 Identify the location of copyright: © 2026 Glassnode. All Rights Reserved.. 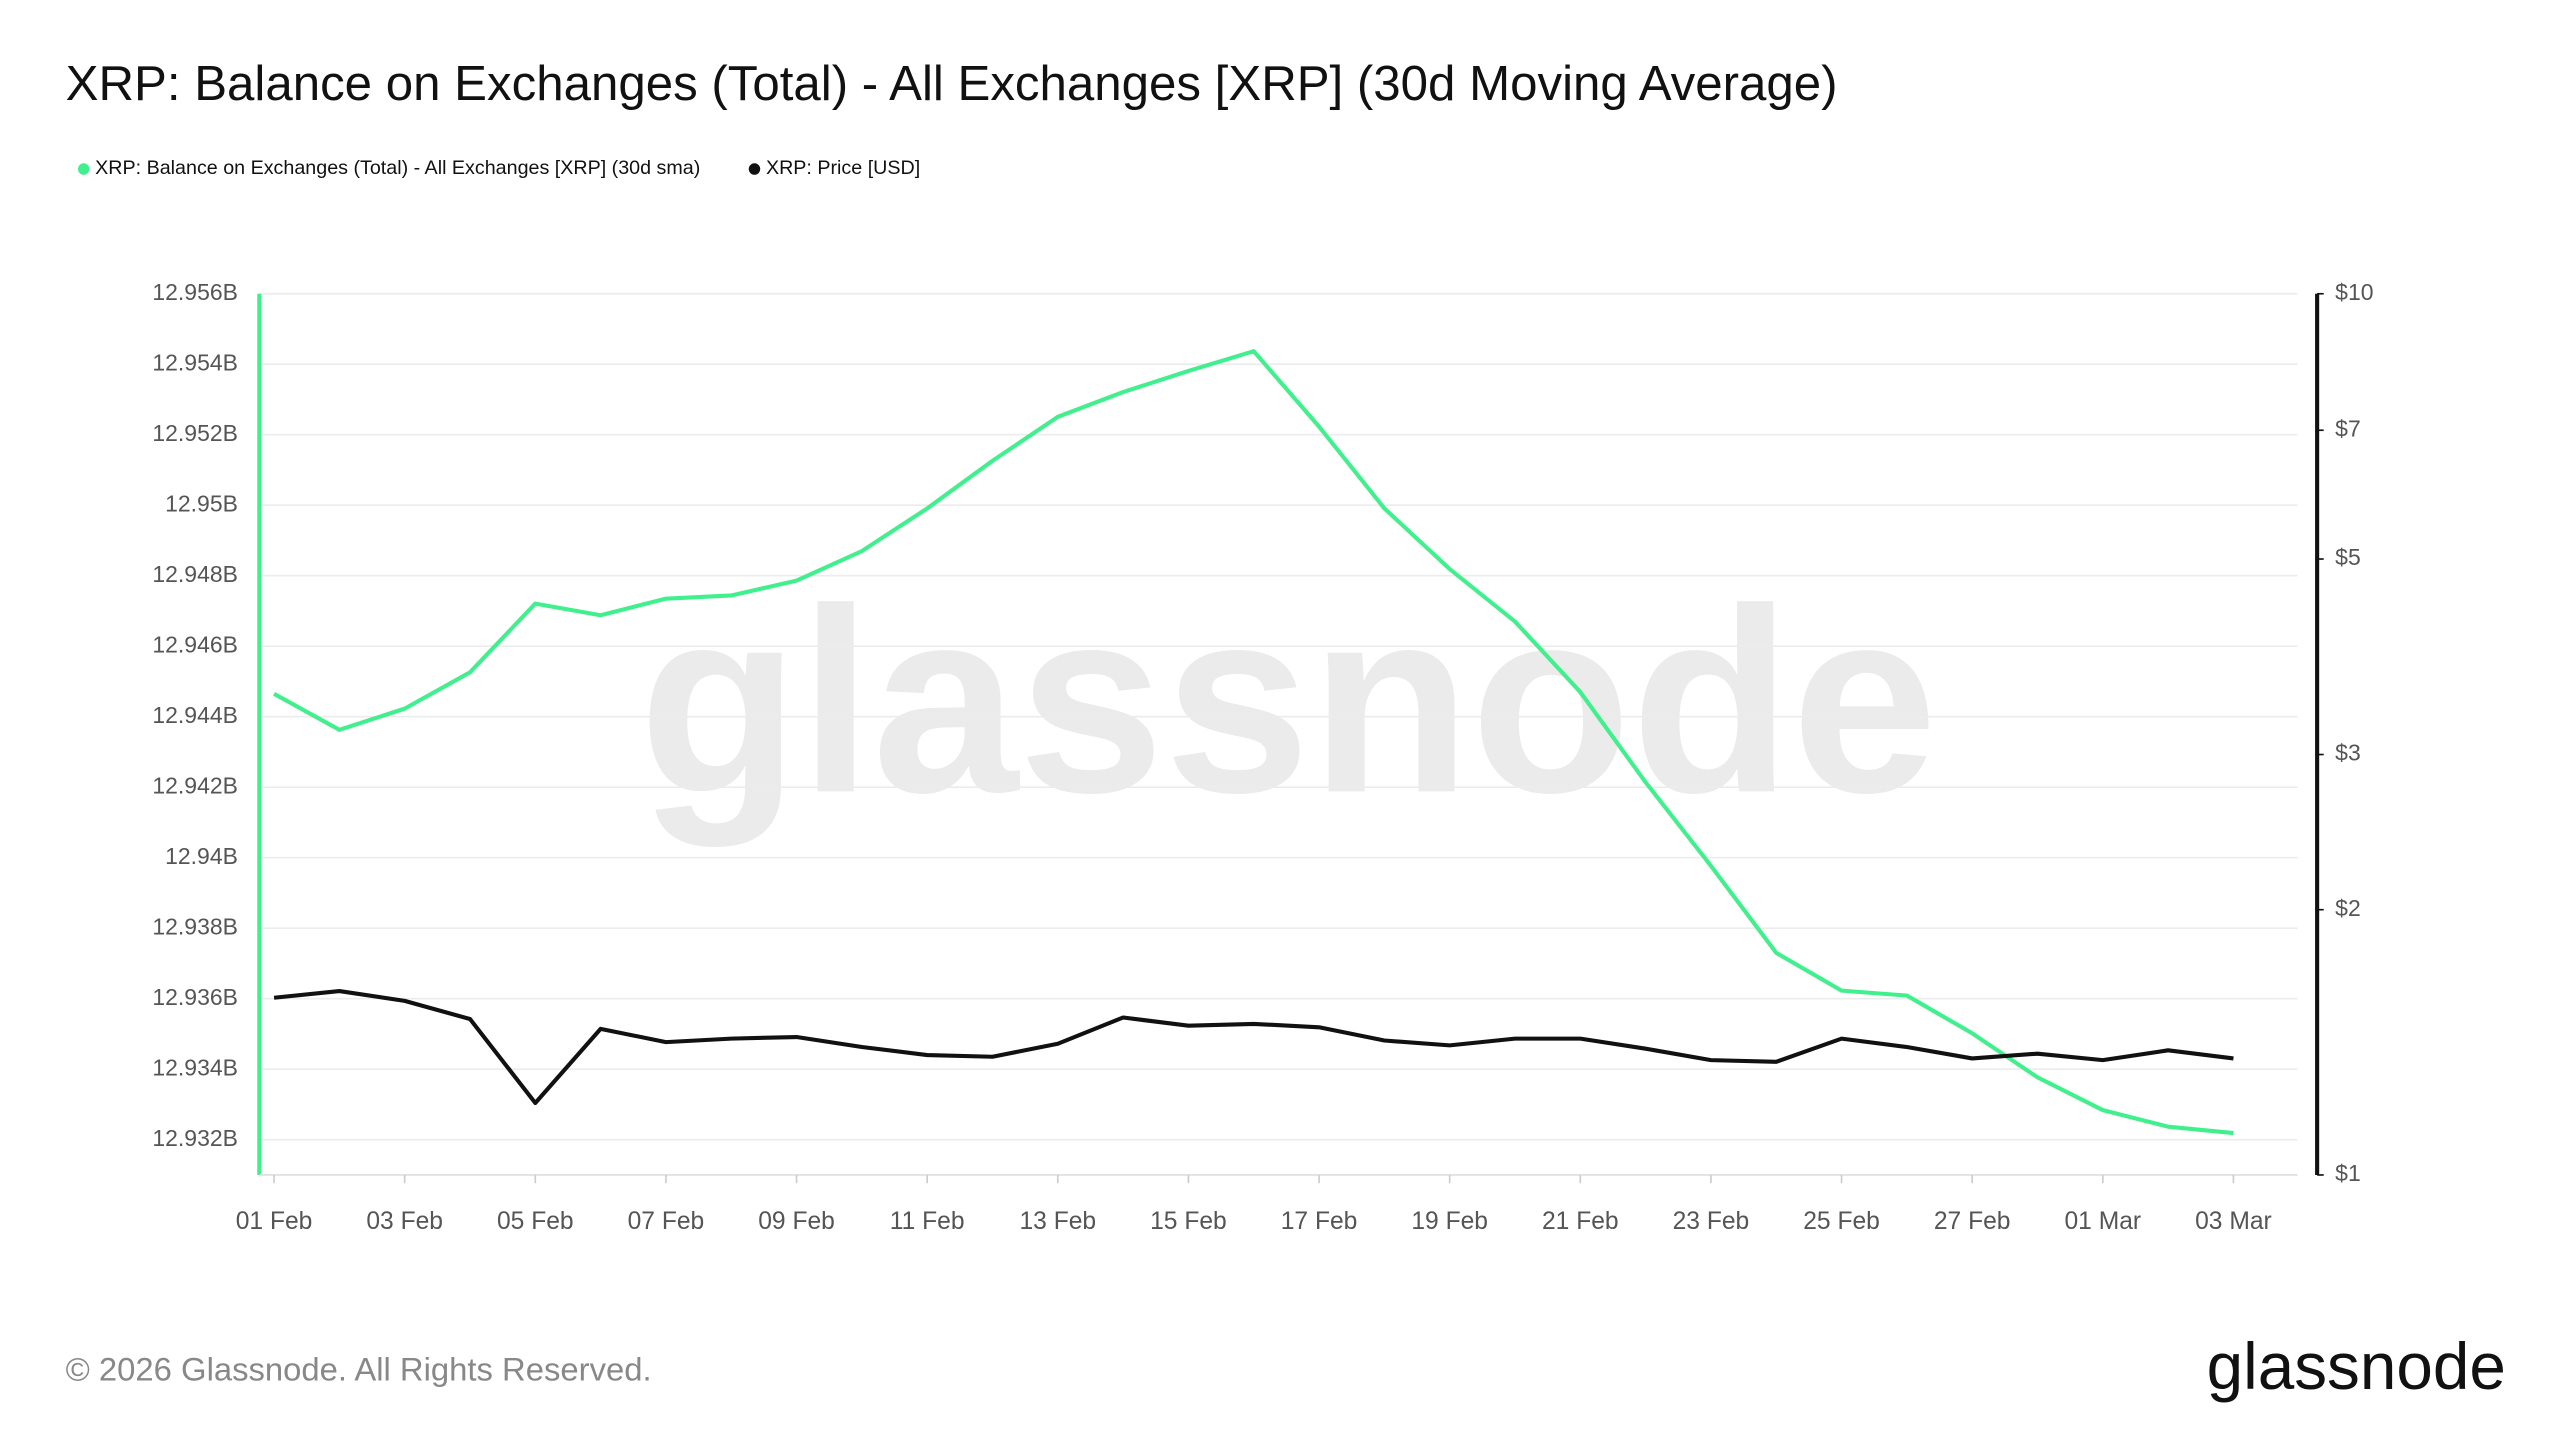
(359, 1369).